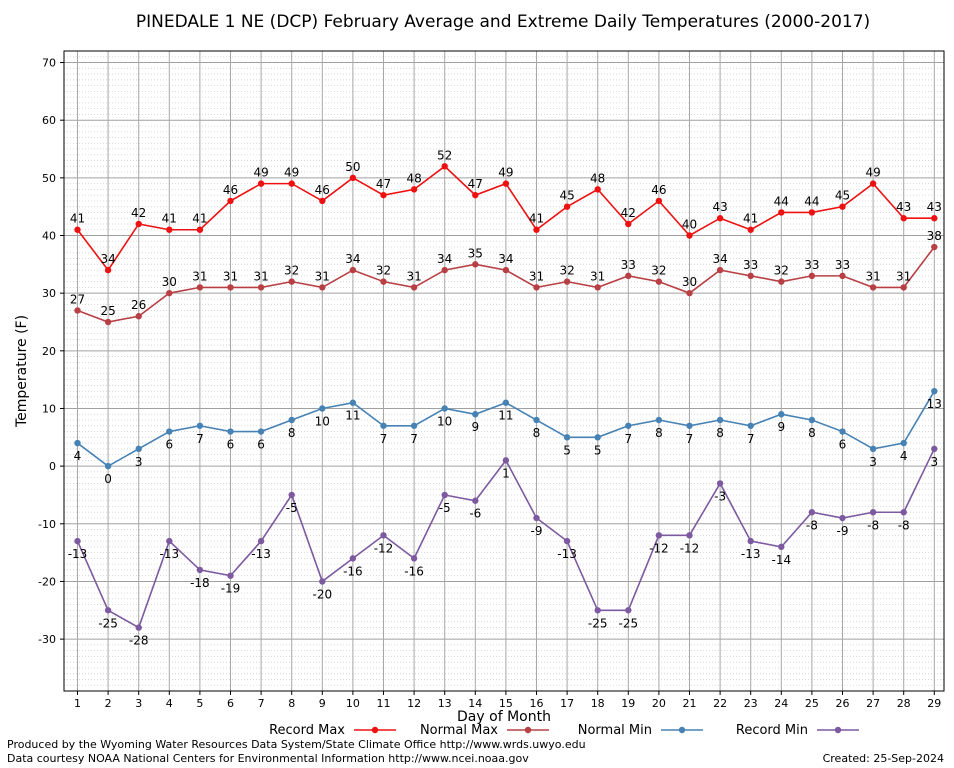 The height and width of the screenshot is (768, 954). What do you see at coordinates (291, 173) in the screenshot?
I see `record-max-data-label: 49` at bounding box center [291, 173].